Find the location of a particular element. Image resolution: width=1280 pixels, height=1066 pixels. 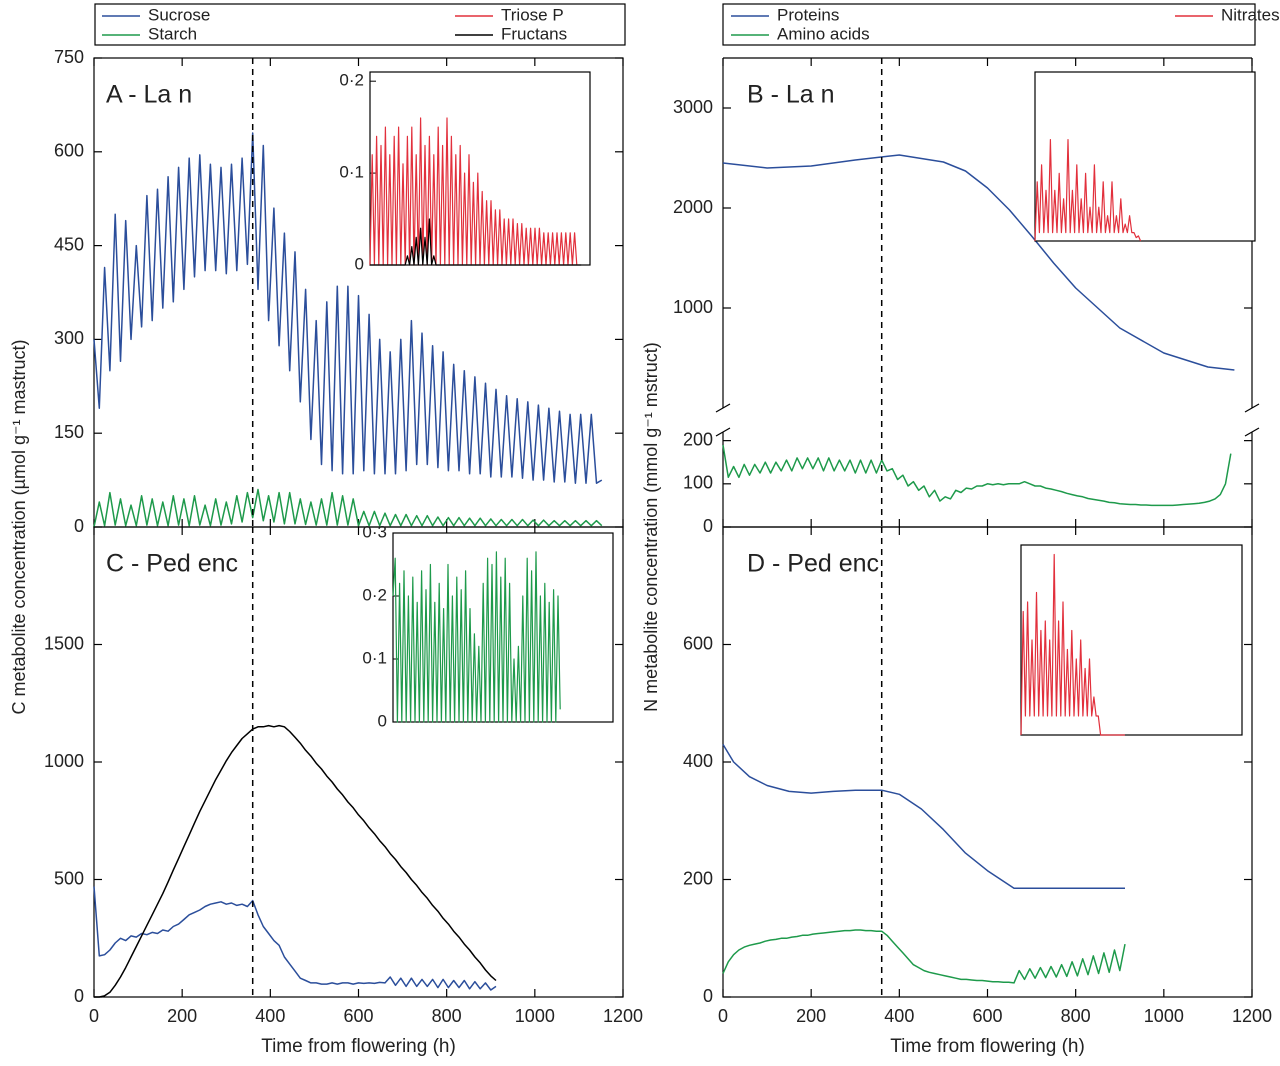

y-tick-label: 450 is located at coordinates (69, 244).